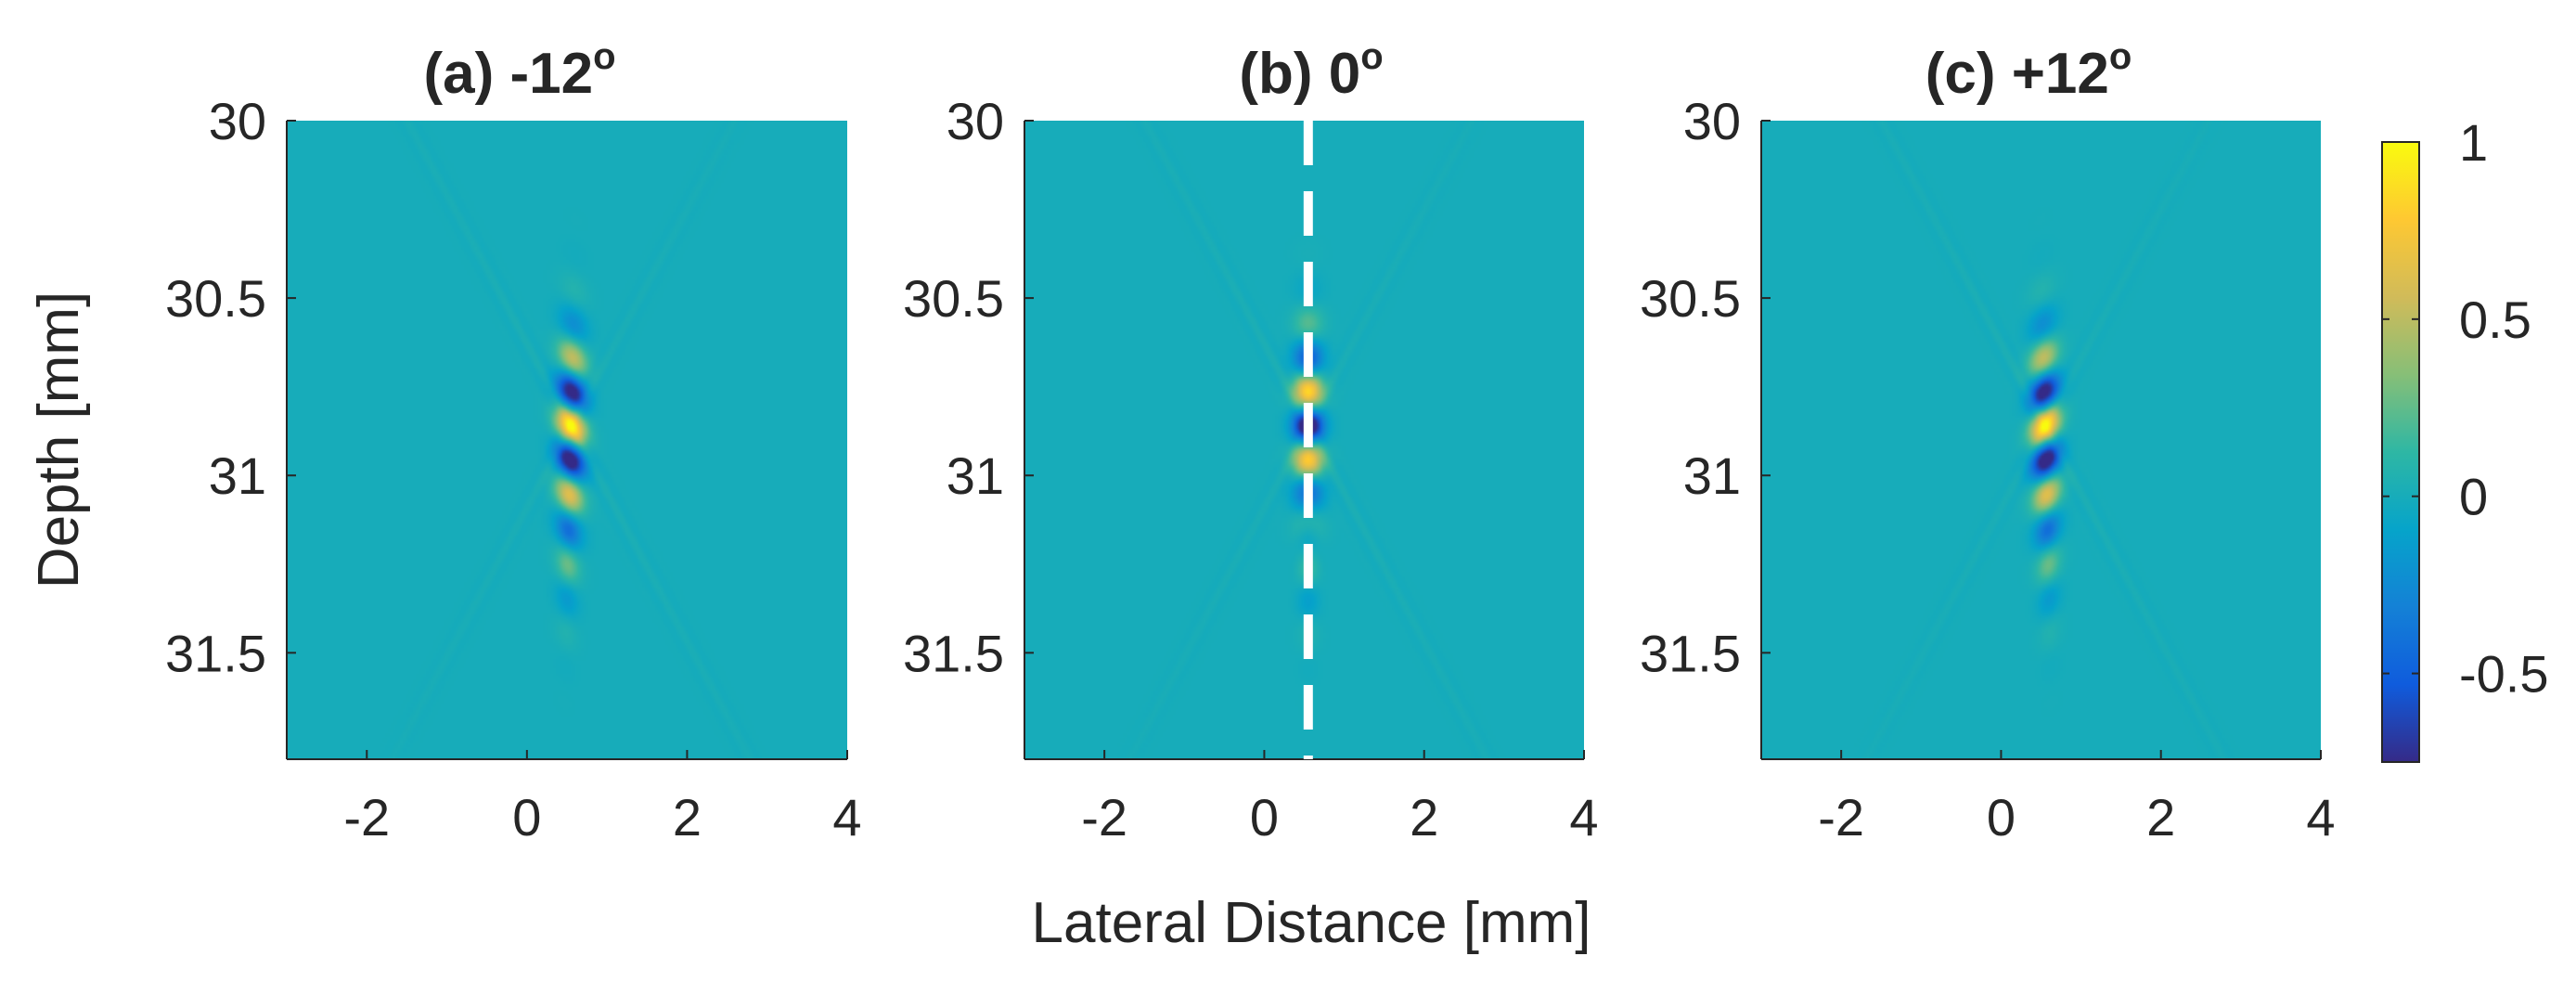  Describe the element at coordinates (1311, 71) in the screenshot. I see `panel-b-title: (b) 0o` at that location.